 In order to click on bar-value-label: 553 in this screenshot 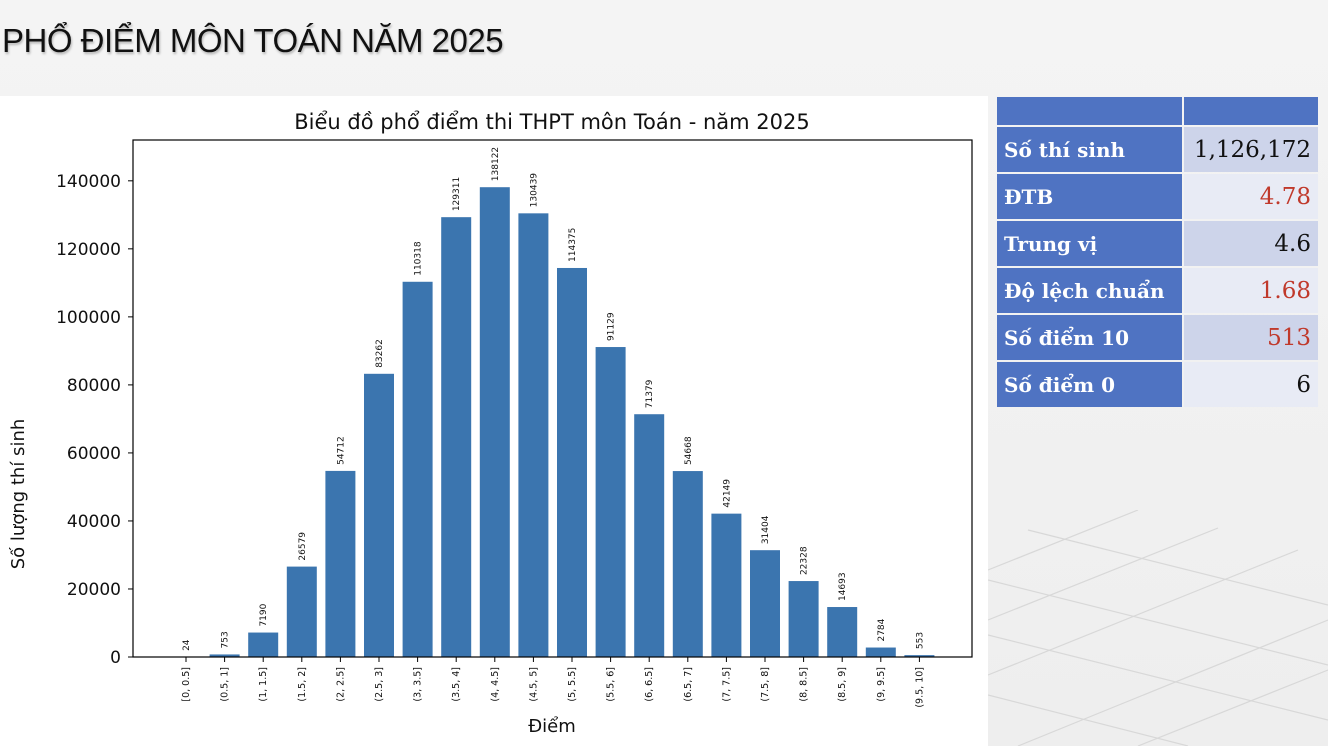, I will do `click(920, 640)`.